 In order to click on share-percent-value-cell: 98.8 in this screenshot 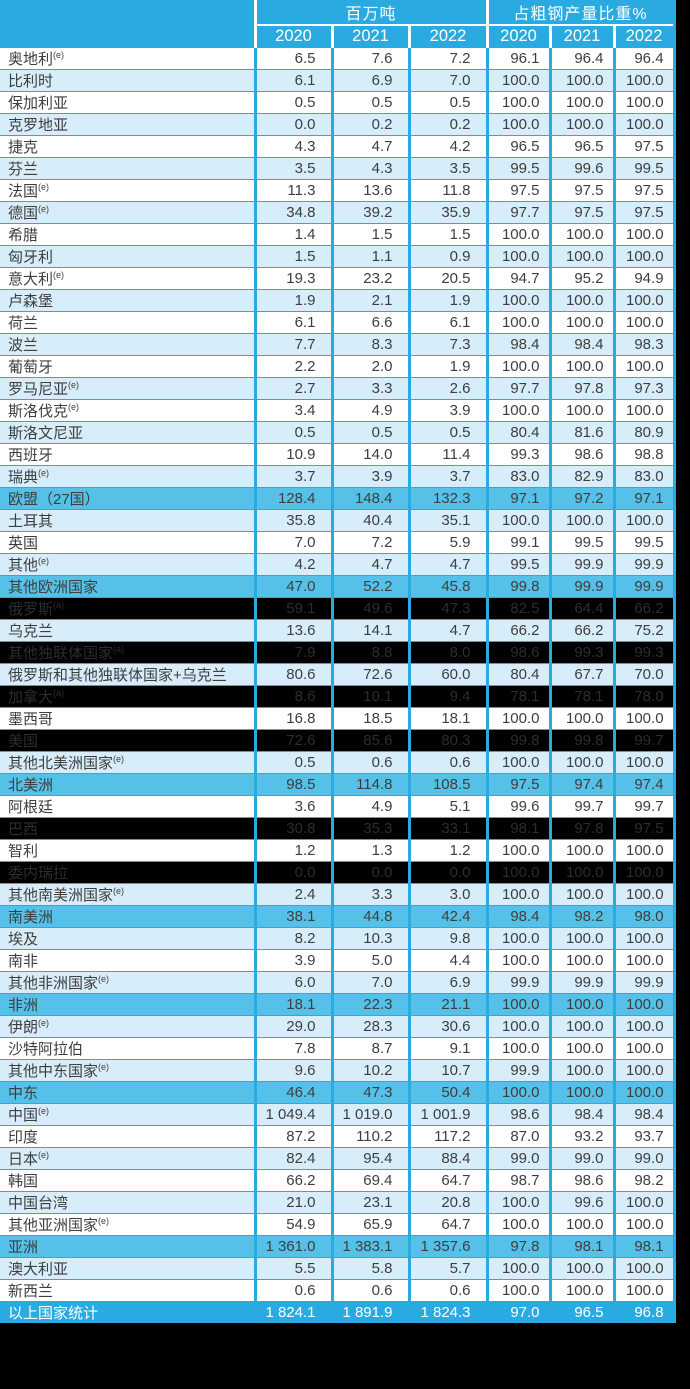, I will do `click(643, 454)`.